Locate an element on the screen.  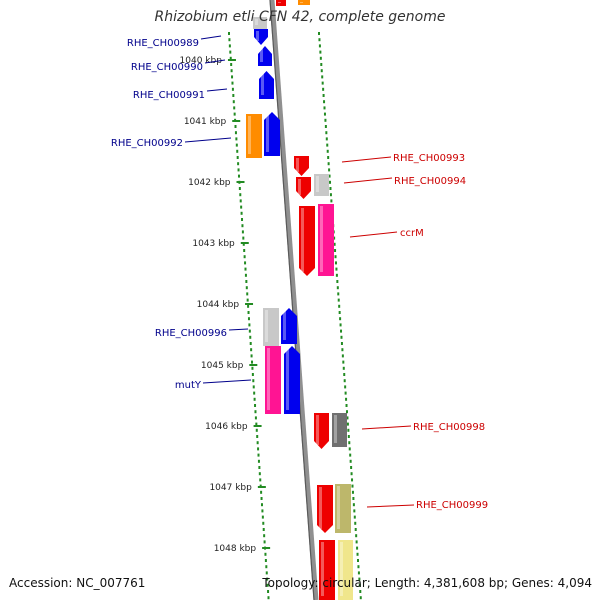
gene-label: ccrM is located at coordinates (412, 233).